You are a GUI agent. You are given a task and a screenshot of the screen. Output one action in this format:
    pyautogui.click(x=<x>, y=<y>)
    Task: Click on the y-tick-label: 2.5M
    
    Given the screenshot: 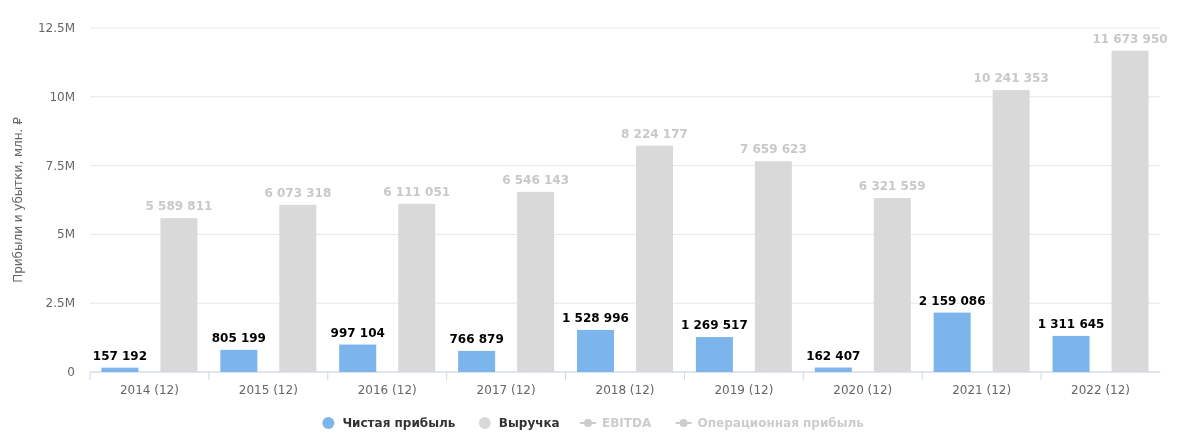 What is the action you would take?
    pyautogui.click(x=60, y=303)
    